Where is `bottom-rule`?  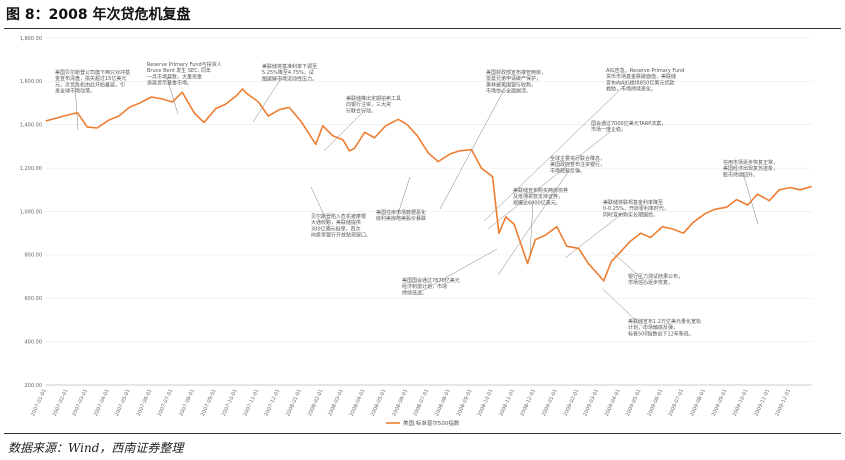 bottom-rule is located at coordinates (422, 433).